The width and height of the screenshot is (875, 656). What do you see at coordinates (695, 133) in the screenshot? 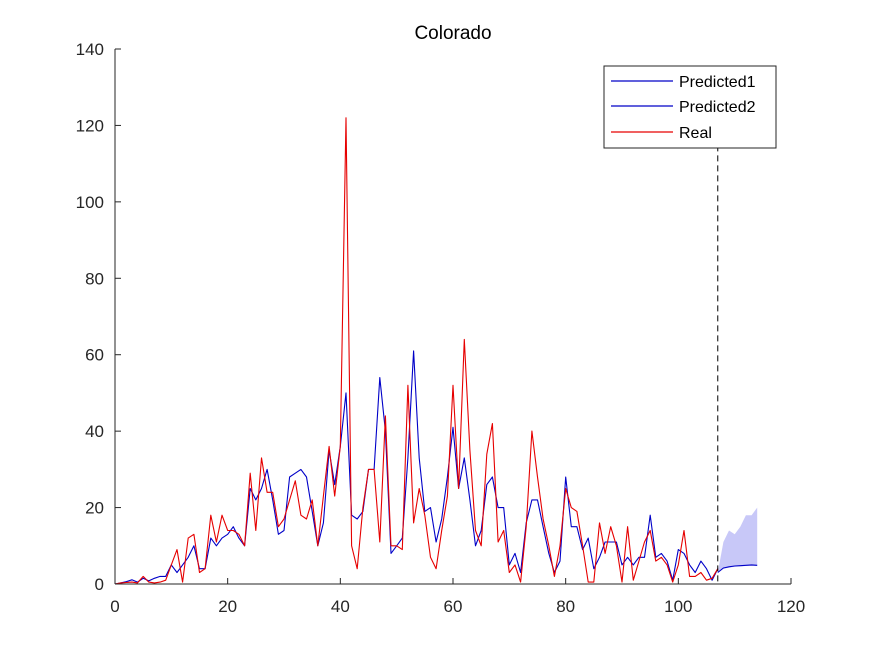
I see `legend-label-real: Real` at bounding box center [695, 133].